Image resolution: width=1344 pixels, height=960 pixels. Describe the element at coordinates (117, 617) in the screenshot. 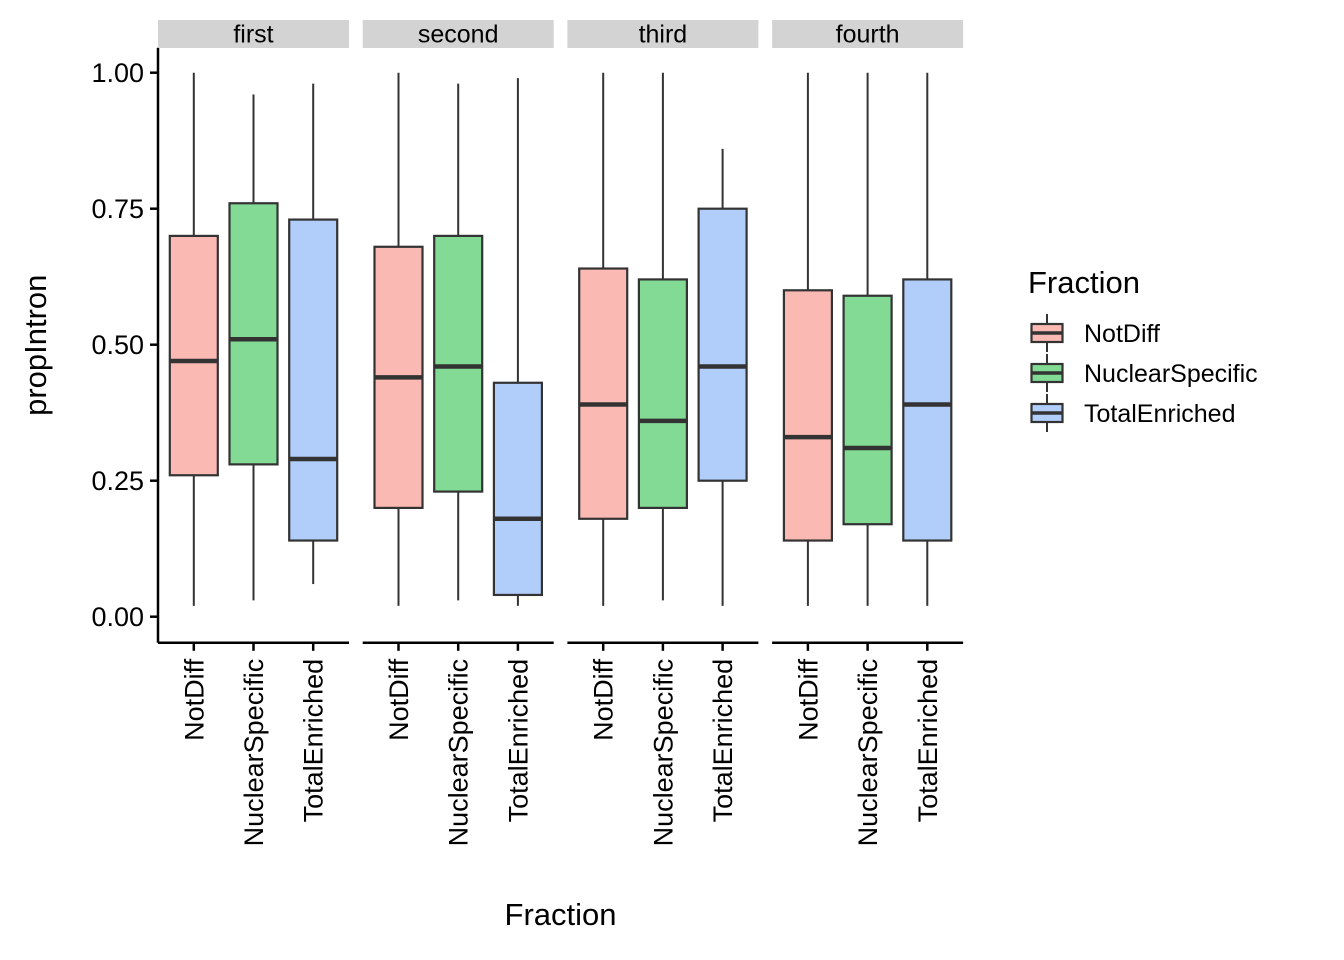

I see `y-tick-label: 0.00` at that location.